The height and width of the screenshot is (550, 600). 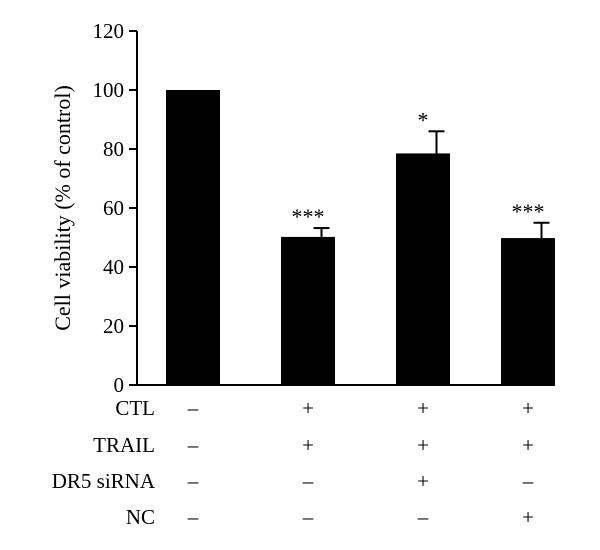 I want to click on significance-label: *, so click(x=423, y=119).